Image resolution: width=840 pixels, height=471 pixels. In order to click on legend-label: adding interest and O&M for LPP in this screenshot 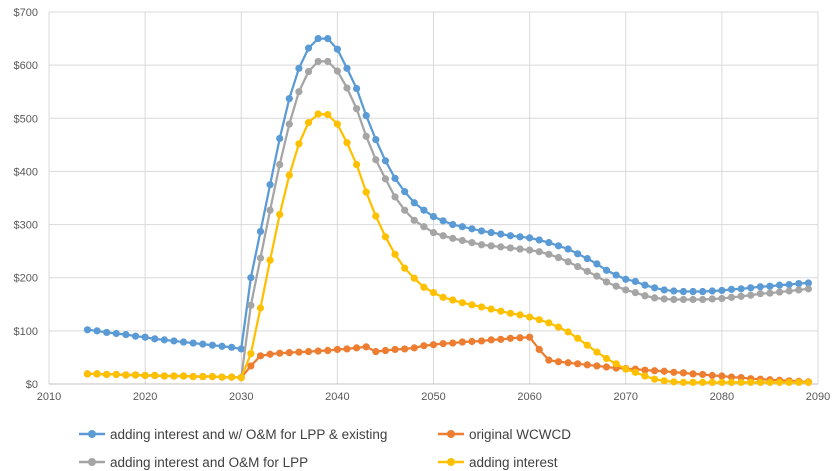, I will do `click(209, 462)`.